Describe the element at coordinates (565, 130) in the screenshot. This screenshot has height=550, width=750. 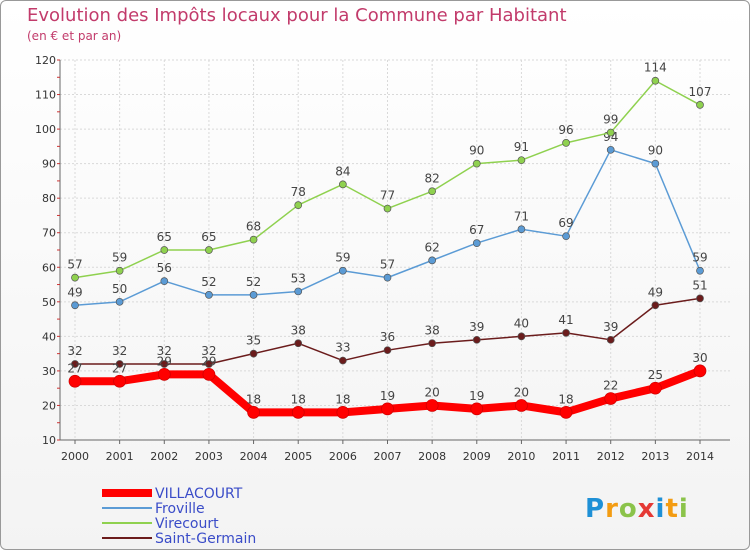
I see `data-label: 96` at that location.